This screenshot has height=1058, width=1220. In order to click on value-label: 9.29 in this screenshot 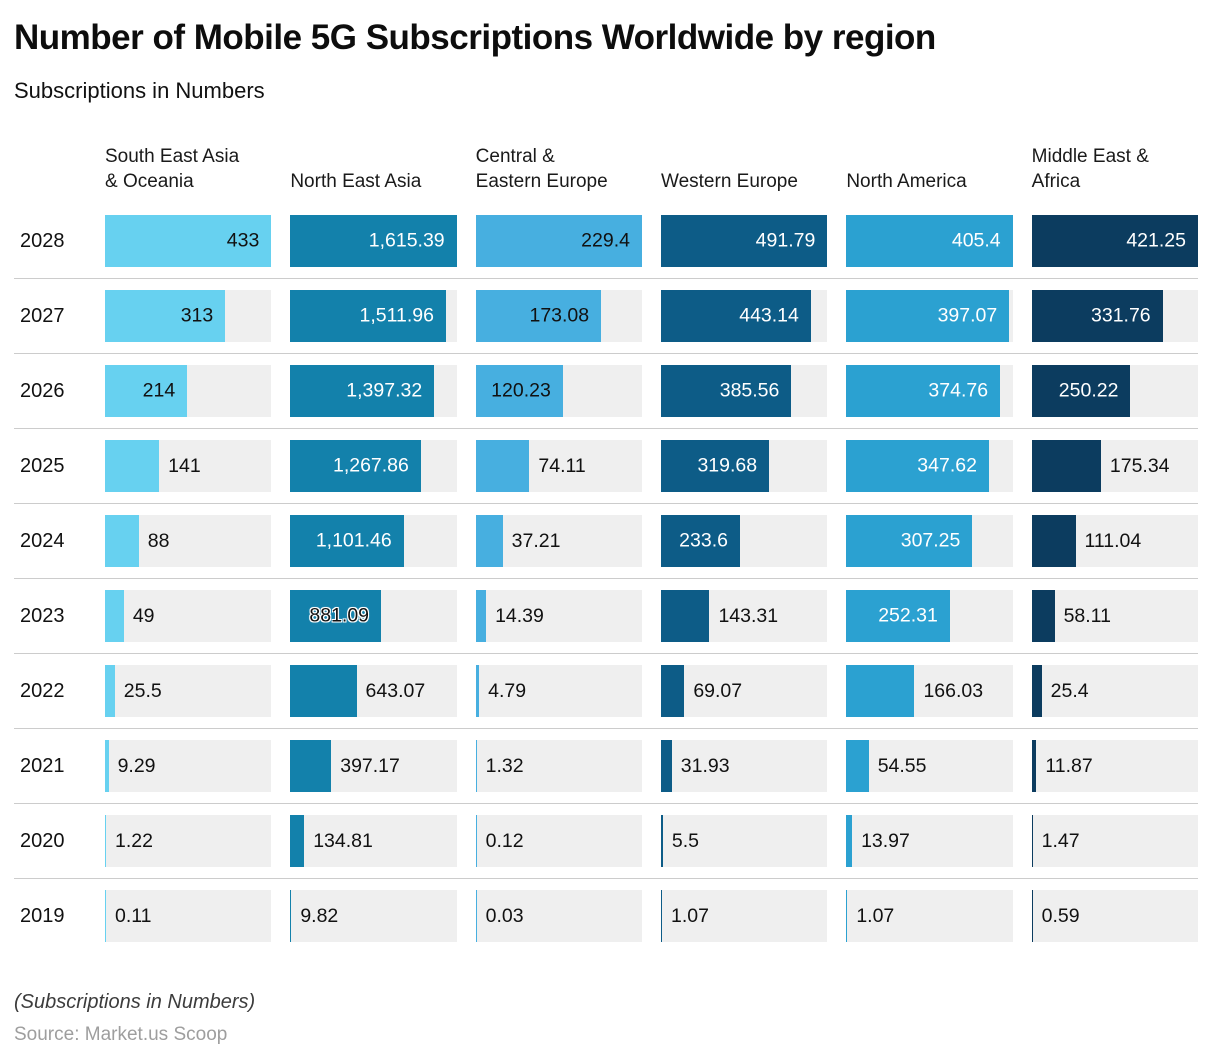, I will do `click(136, 765)`.